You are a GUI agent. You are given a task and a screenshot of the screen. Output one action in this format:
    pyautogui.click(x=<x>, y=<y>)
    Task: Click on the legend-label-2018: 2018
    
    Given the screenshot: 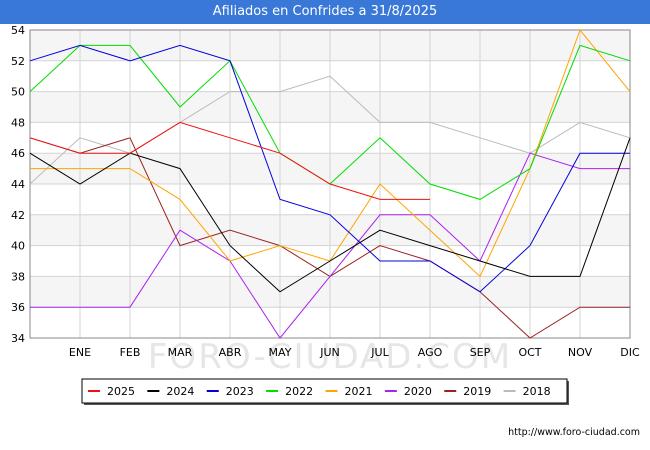 What is the action you would take?
    pyautogui.click(x=537, y=391)
    